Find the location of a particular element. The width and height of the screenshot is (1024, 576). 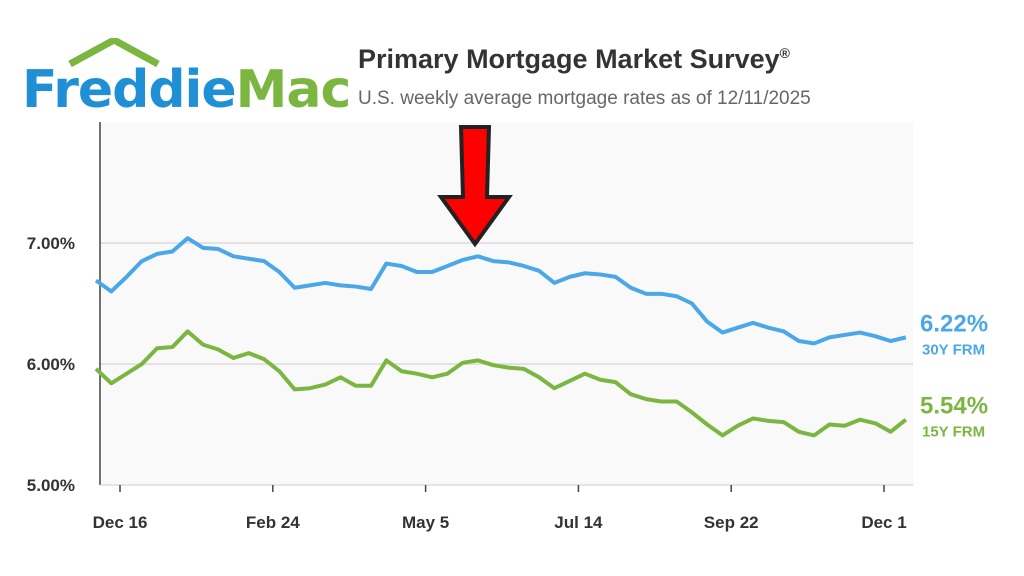

x-tick-label: Sep 22 is located at coordinates (731, 522).